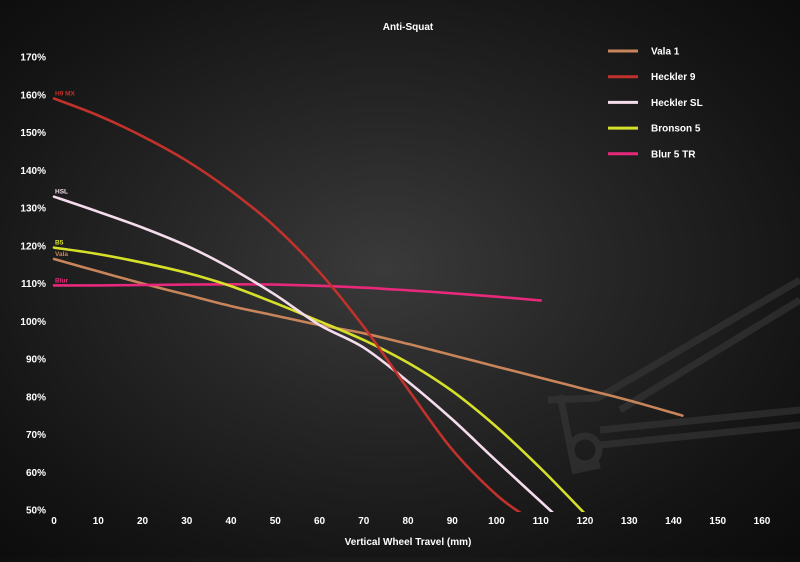 The image size is (800, 562). I want to click on x-tick-label: 100, so click(496, 521).